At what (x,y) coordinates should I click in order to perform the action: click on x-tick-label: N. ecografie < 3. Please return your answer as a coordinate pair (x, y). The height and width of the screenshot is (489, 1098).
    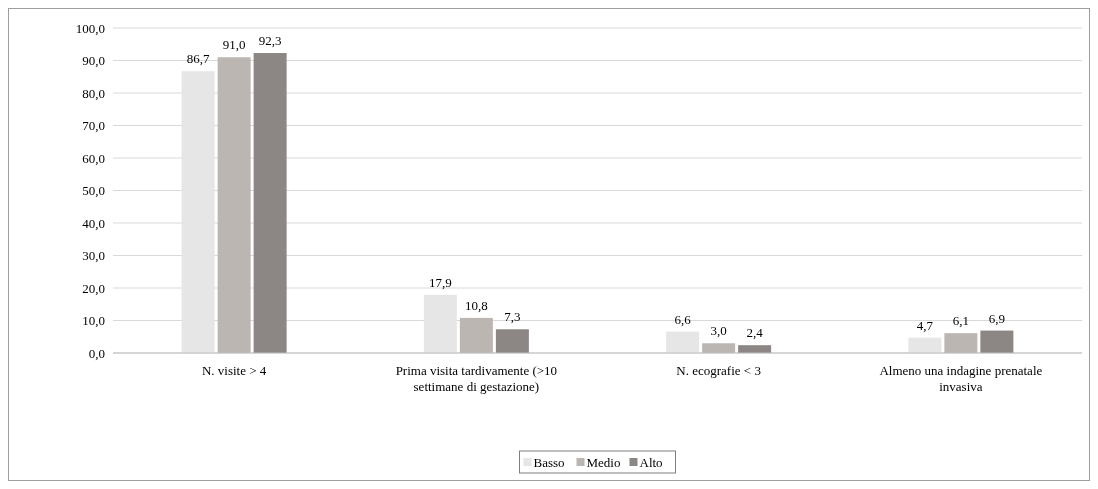
    Looking at the image, I should click on (718, 370).